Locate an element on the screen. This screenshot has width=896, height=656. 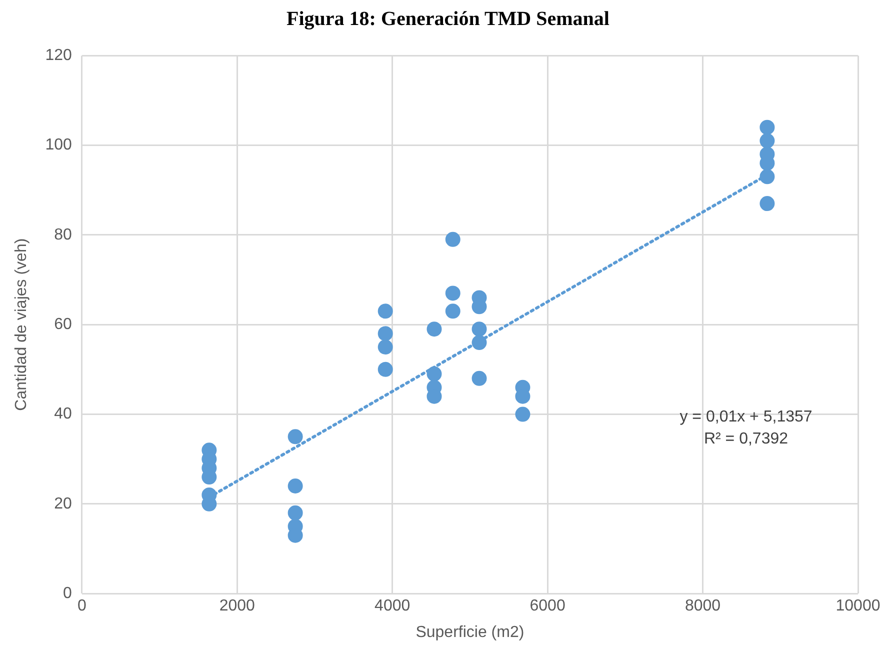
y-tick-label: 20 is located at coordinates (63, 503).